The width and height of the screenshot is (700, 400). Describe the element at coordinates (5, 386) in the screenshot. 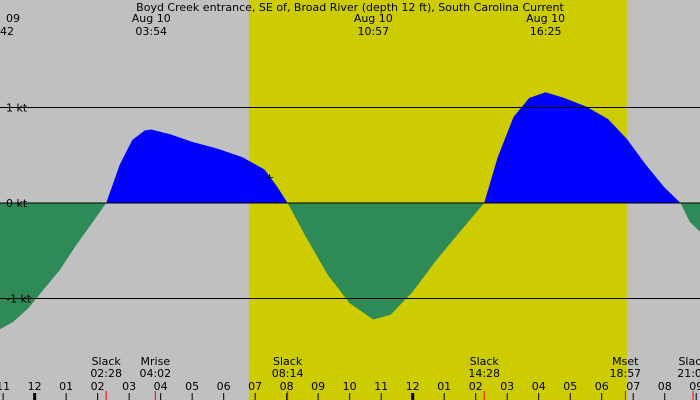

I see `hour-label-0: 11` at that location.